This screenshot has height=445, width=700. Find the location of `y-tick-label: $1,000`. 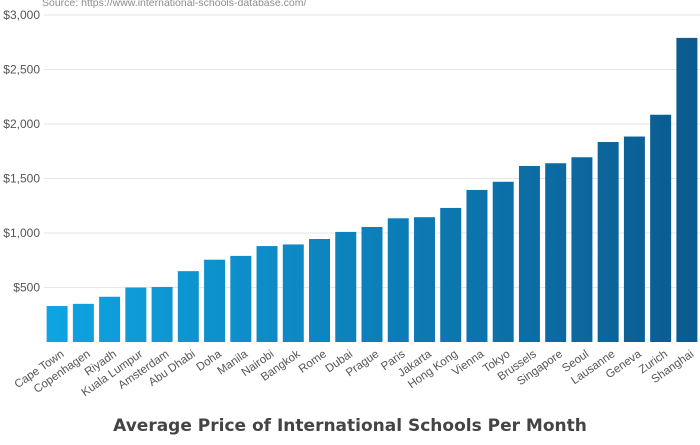

y-tick-label: $1,000 is located at coordinates (21, 233).